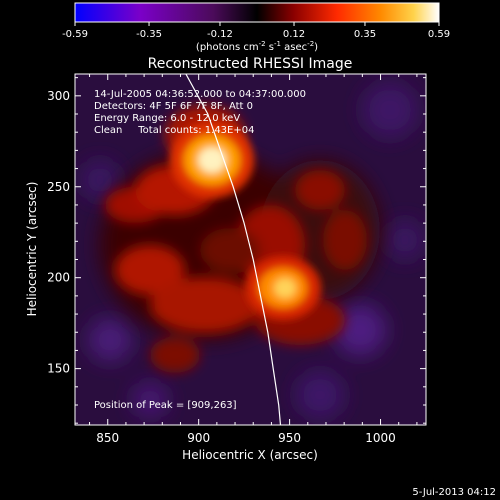 The height and width of the screenshot is (500, 500). What do you see at coordinates (198, 438) in the screenshot?
I see `x-tick-label: 900` at bounding box center [198, 438].